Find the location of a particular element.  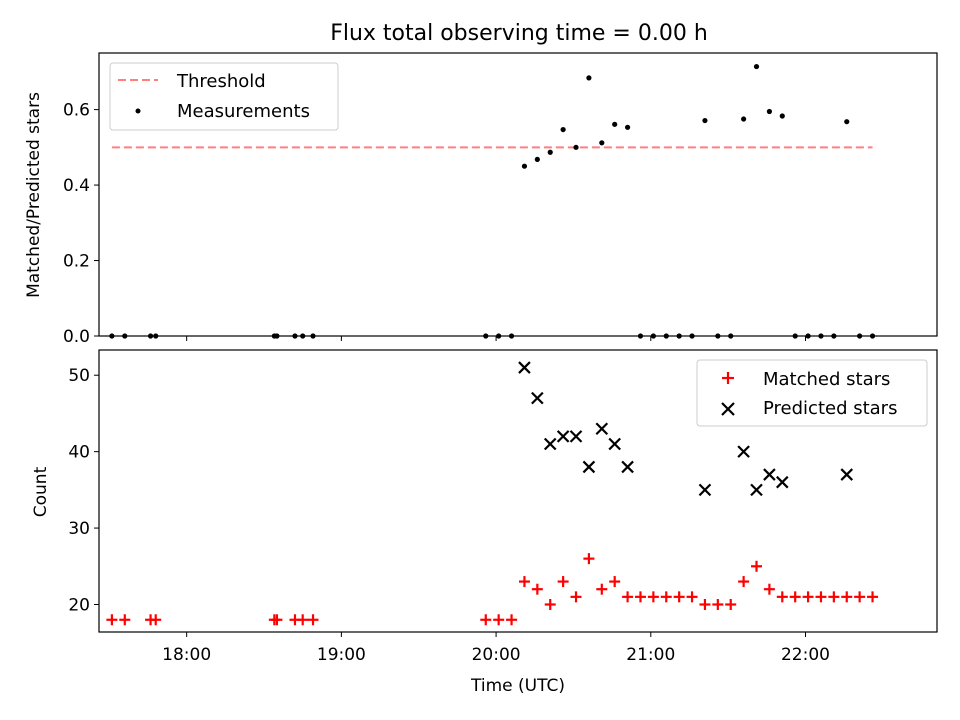

predicted-legend-swatch is located at coordinates (728, 409).